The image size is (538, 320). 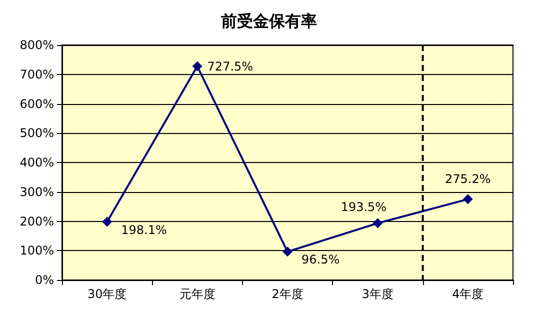 I want to click on x-tick-label: 4年度, so click(x=468, y=294).